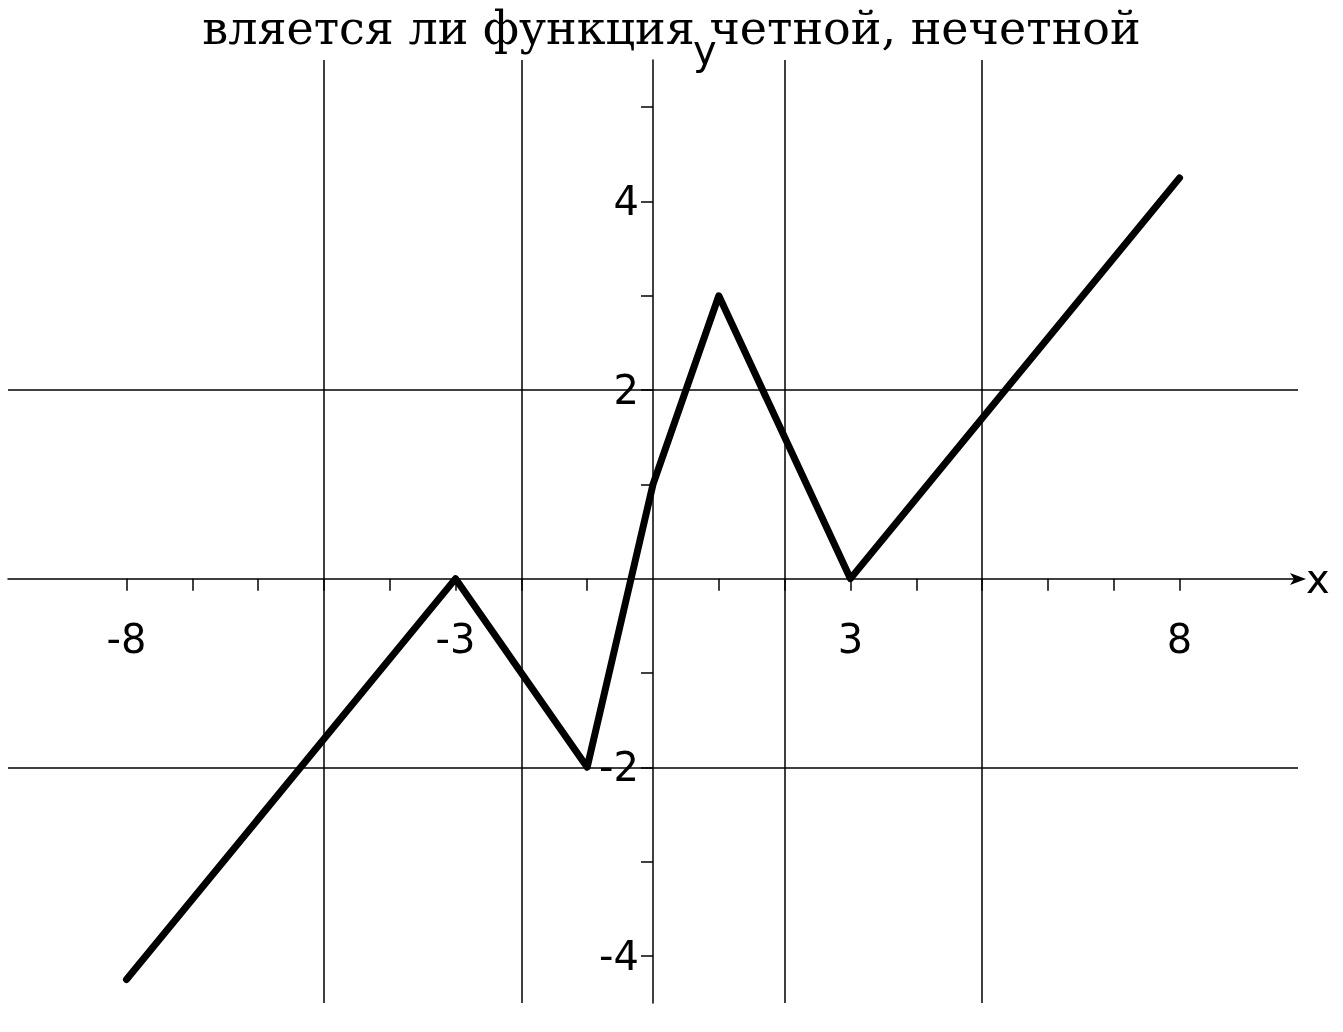 The image size is (1343, 1032). What do you see at coordinates (455, 638) in the screenshot?
I see `x-tick-label: -3` at bounding box center [455, 638].